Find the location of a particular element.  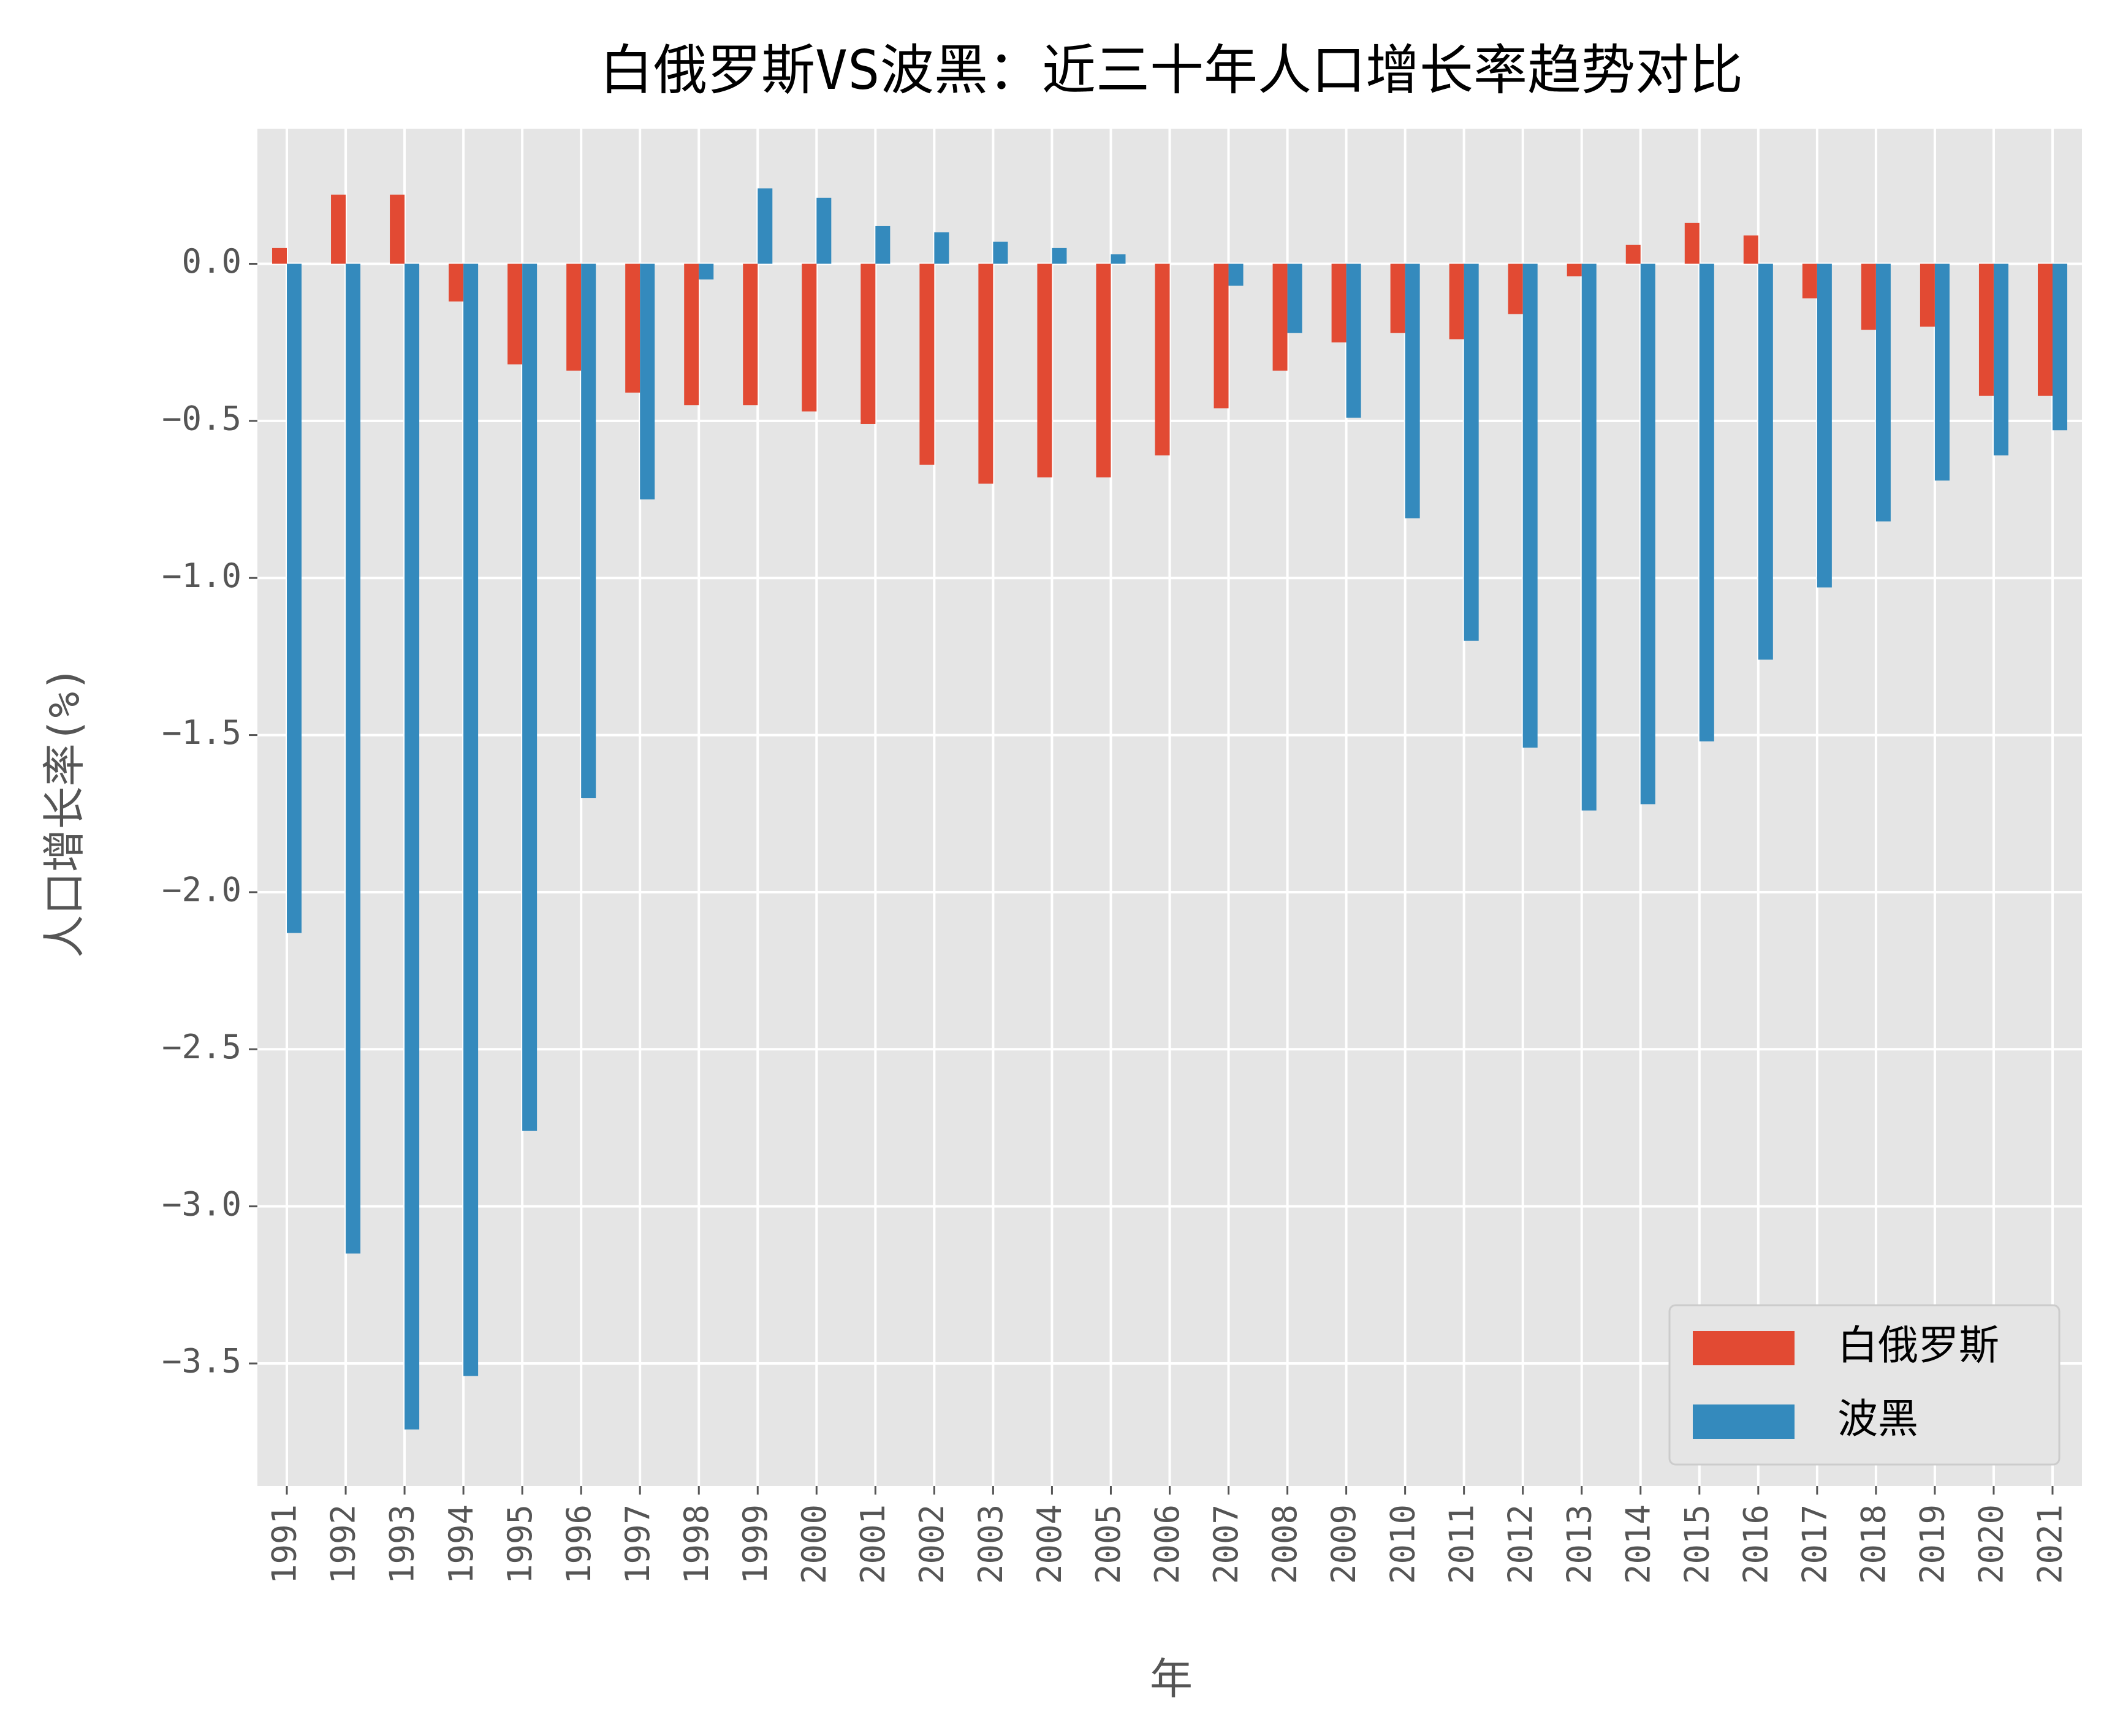

x-tick-label: 2015 is located at coordinates (1696, 1544).